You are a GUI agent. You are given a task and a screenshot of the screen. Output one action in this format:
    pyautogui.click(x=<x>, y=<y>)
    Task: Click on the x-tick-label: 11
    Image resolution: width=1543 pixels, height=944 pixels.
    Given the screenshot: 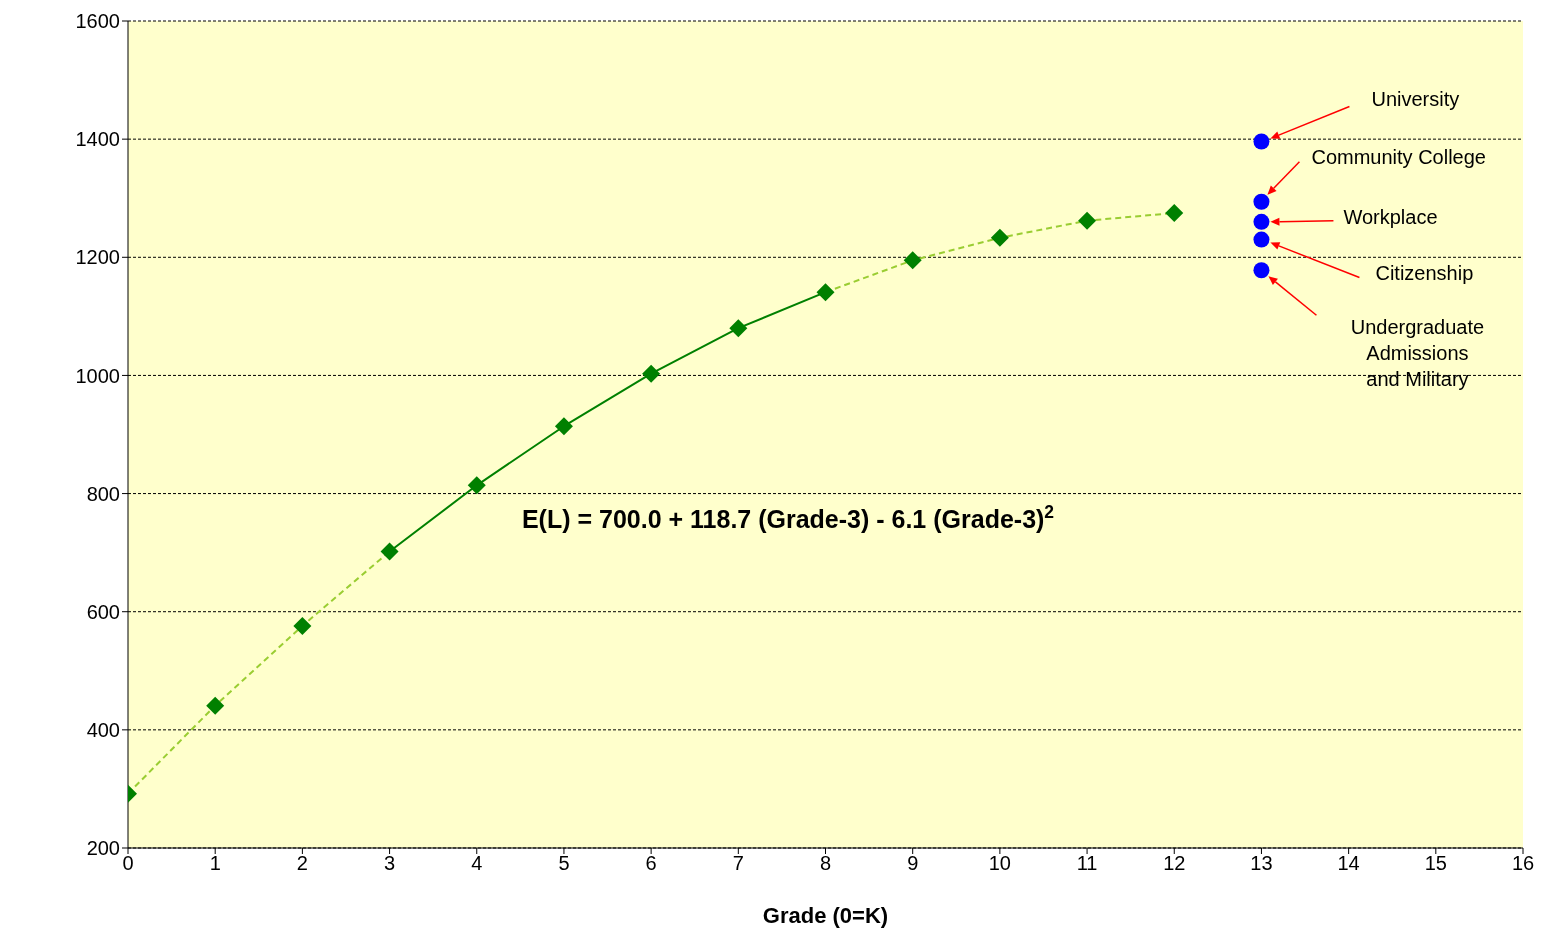 What is the action you would take?
    pyautogui.click(x=1087, y=863)
    